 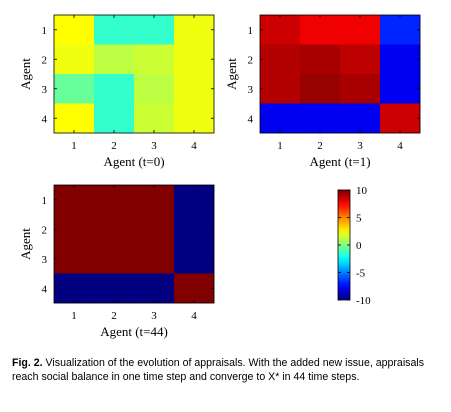 I want to click on heatmap-cells-t1, so click(x=340, y=74).